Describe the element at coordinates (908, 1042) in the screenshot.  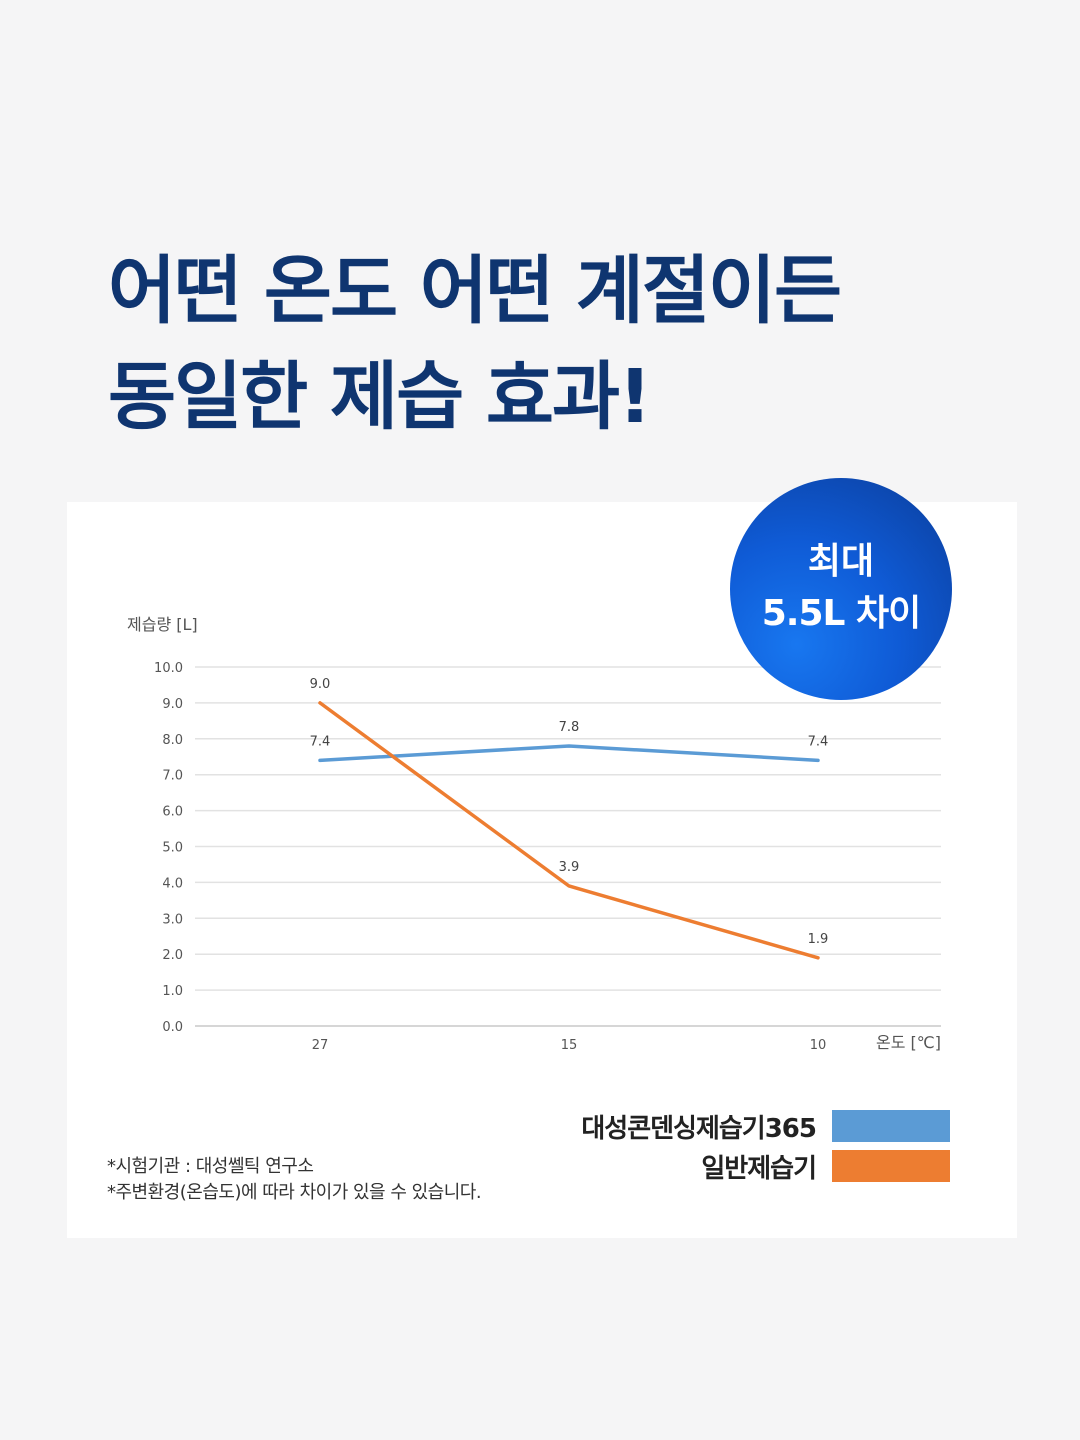
I see `x-axis-title: 온도 [℃]` at that location.